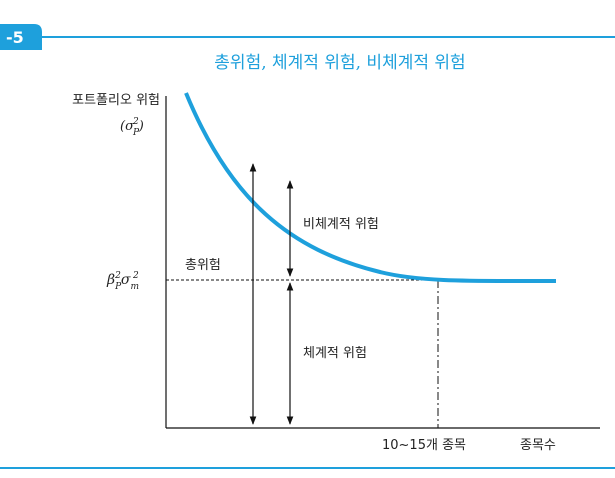  Describe the element at coordinates (116, 100) in the screenshot. I see `y-axis-label: 포트폴리오 위험` at that location.